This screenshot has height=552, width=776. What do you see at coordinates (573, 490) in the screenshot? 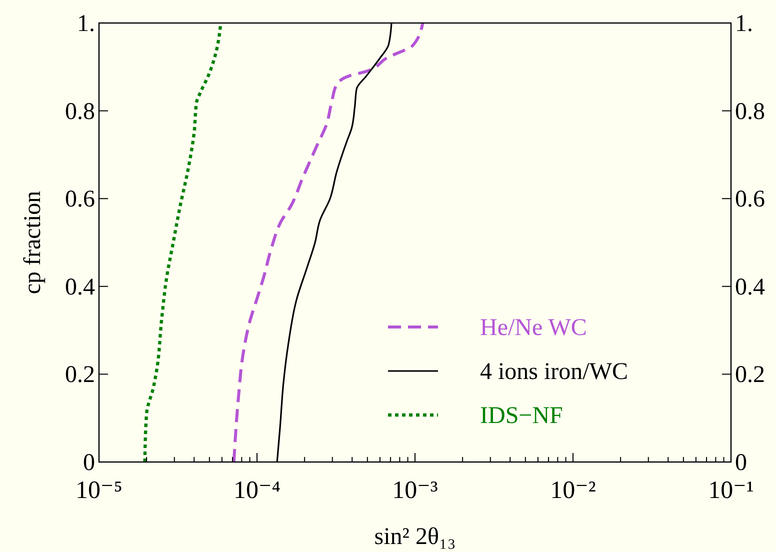
I see `x-tick-label: 10⁻²` at bounding box center [573, 490].